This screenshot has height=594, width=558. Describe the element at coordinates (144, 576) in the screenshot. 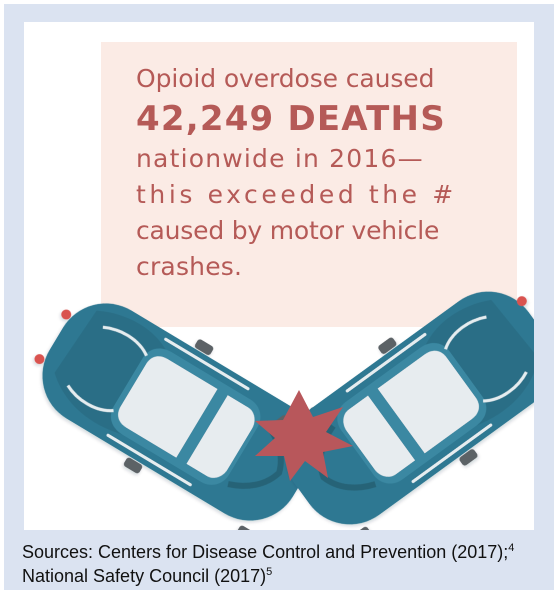

I see `sources-text-part-2: National Safety Council (2017)` at that location.